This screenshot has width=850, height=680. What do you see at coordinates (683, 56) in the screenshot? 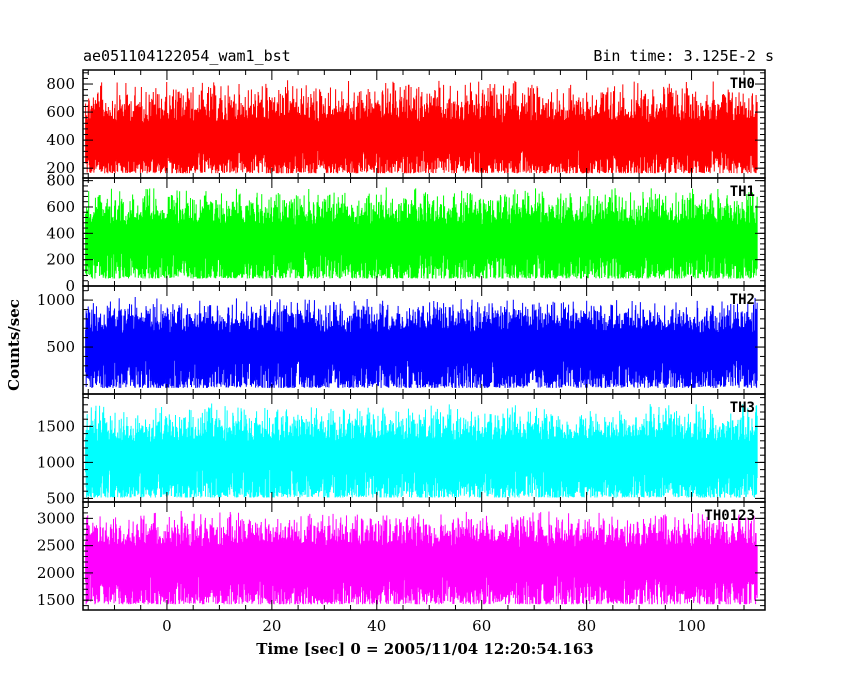
I see `chart-subtitle: Bin time: 3.125E-2 s` at bounding box center [683, 56].